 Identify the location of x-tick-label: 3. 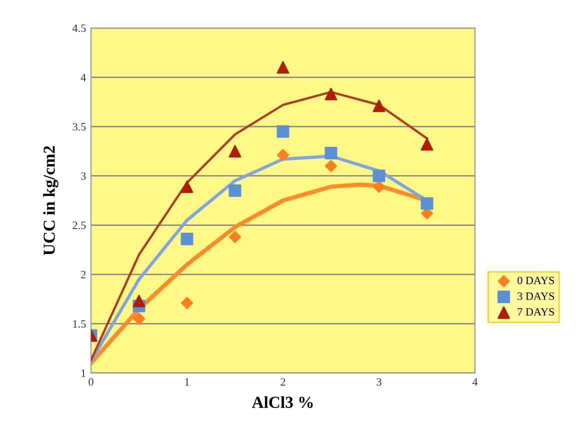
(379, 382).